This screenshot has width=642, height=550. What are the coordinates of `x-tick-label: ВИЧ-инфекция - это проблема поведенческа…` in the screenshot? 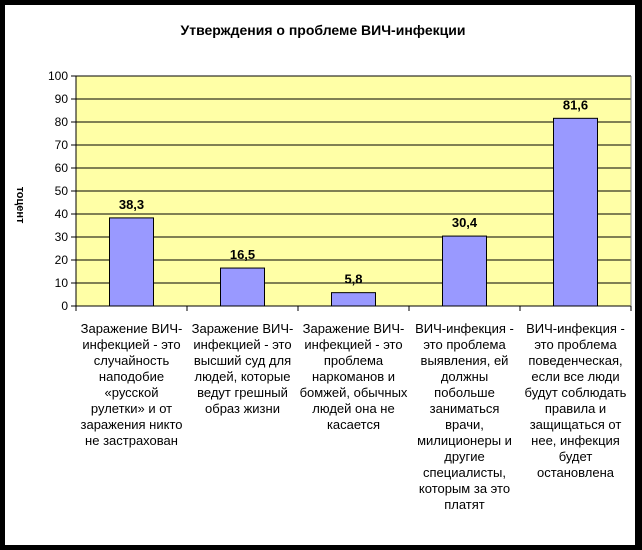 It's located at (575, 400).